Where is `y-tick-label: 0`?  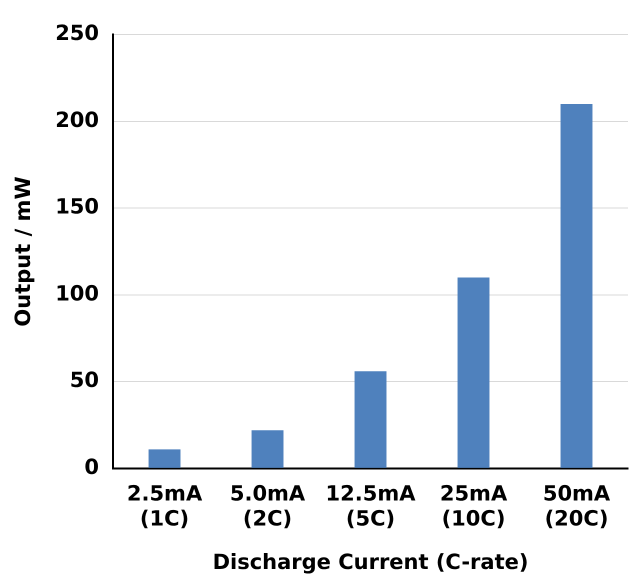 y-tick-label: 0 is located at coordinates (92, 466).